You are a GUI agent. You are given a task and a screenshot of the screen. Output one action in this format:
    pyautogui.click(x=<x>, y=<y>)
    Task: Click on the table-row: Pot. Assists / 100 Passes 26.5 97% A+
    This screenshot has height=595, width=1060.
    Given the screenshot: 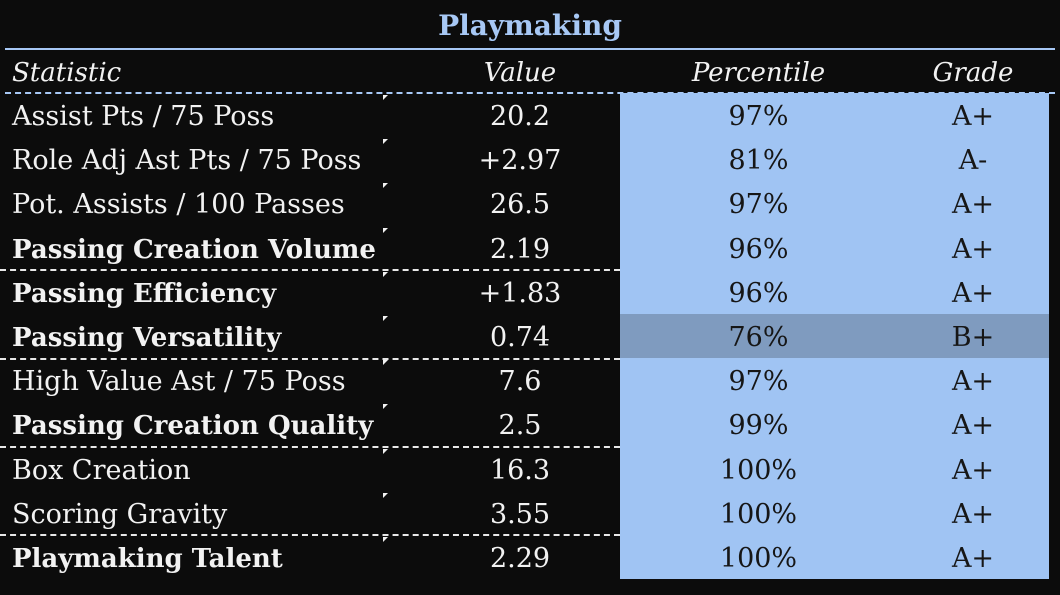 What is the action you would take?
    pyautogui.click(x=530, y=203)
    